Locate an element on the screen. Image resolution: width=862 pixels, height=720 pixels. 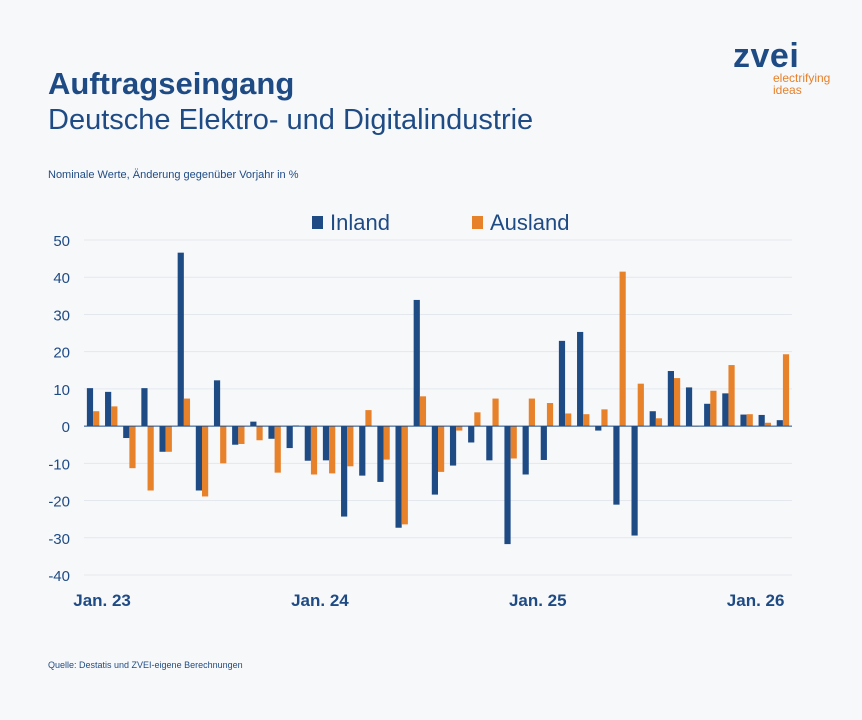
y-axis-ticks: 50 40 30 20 10 0 -10 -20 -30 -40 is located at coordinates (59, 409).